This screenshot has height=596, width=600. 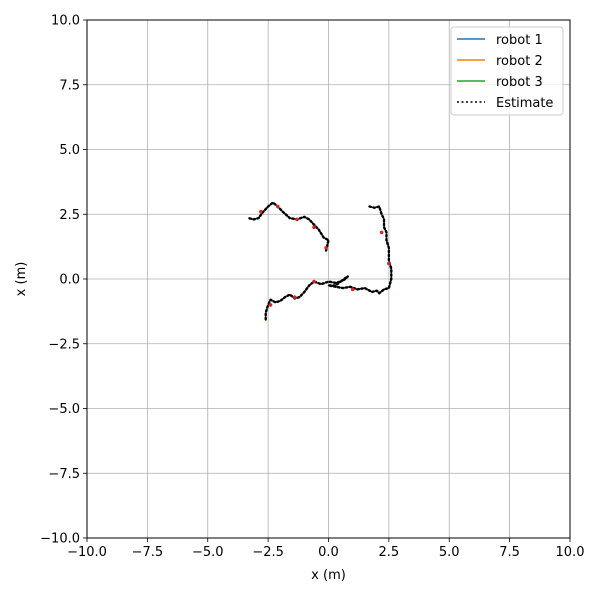 What do you see at coordinates (449, 552) in the screenshot?
I see `x-tick-label: 5.0` at bounding box center [449, 552].